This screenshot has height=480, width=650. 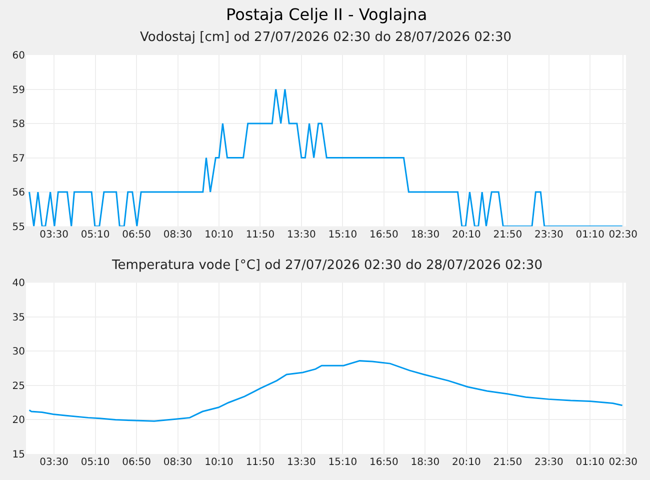 I want to click on y-tick-label: 40, so click(x=18, y=284).